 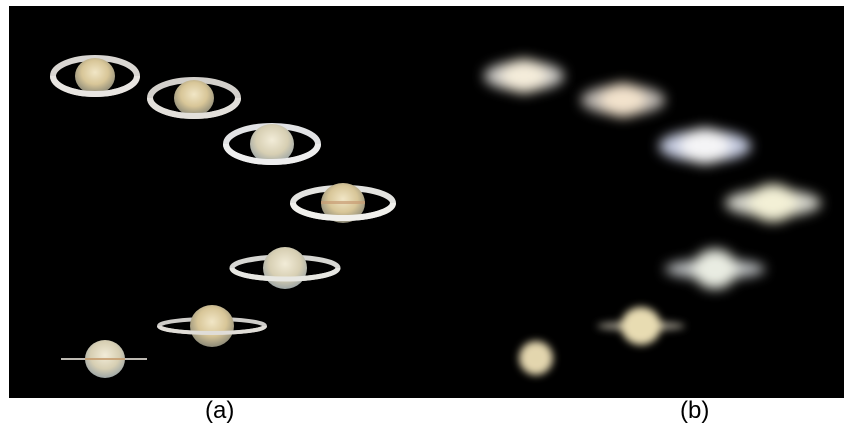 What do you see at coordinates (641, 326) in the screenshot?
I see `saturn-b6` at bounding box center [641, 326].